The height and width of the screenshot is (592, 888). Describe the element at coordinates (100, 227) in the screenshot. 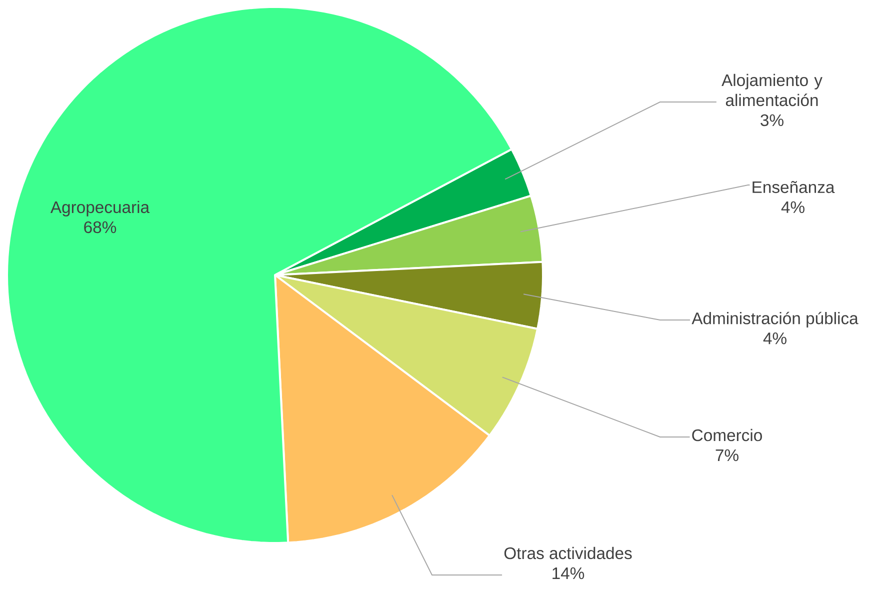

I see `data-label: 68%` at that location.